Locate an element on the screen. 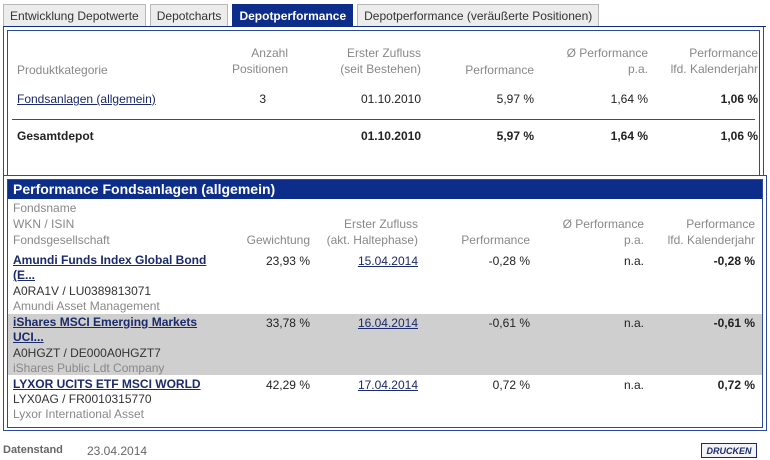 This screenshot has width=770, height=460. funds-header-company-line: Fondsgesellschaft is located at coordinates (61, 240).